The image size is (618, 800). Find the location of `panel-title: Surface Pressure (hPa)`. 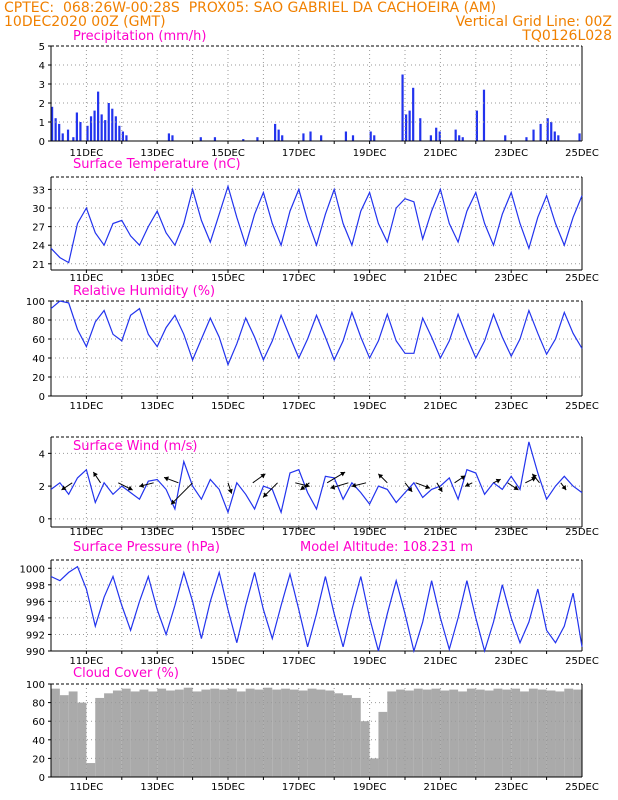

panel-title: Surface Pressure (hPa) is located at coordinates (146, 547).